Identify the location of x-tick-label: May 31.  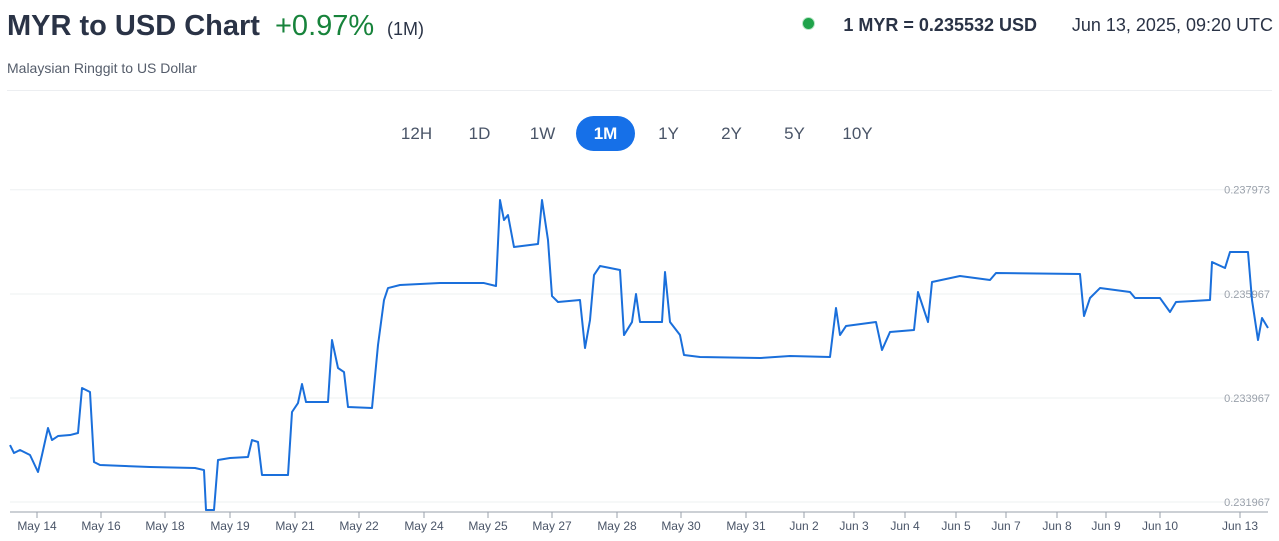
(746, 526).